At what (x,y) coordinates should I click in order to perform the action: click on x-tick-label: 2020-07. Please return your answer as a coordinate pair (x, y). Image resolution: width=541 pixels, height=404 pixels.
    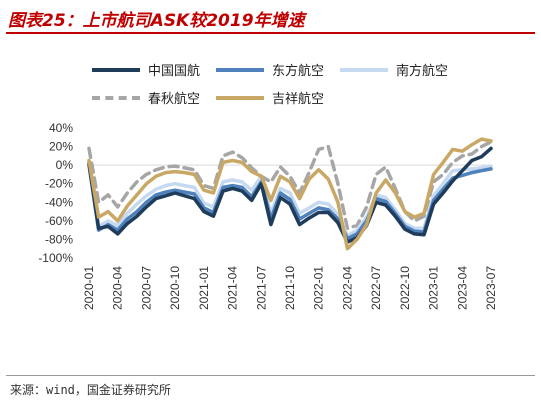
    Looking at the image, I should click on (146, 288).